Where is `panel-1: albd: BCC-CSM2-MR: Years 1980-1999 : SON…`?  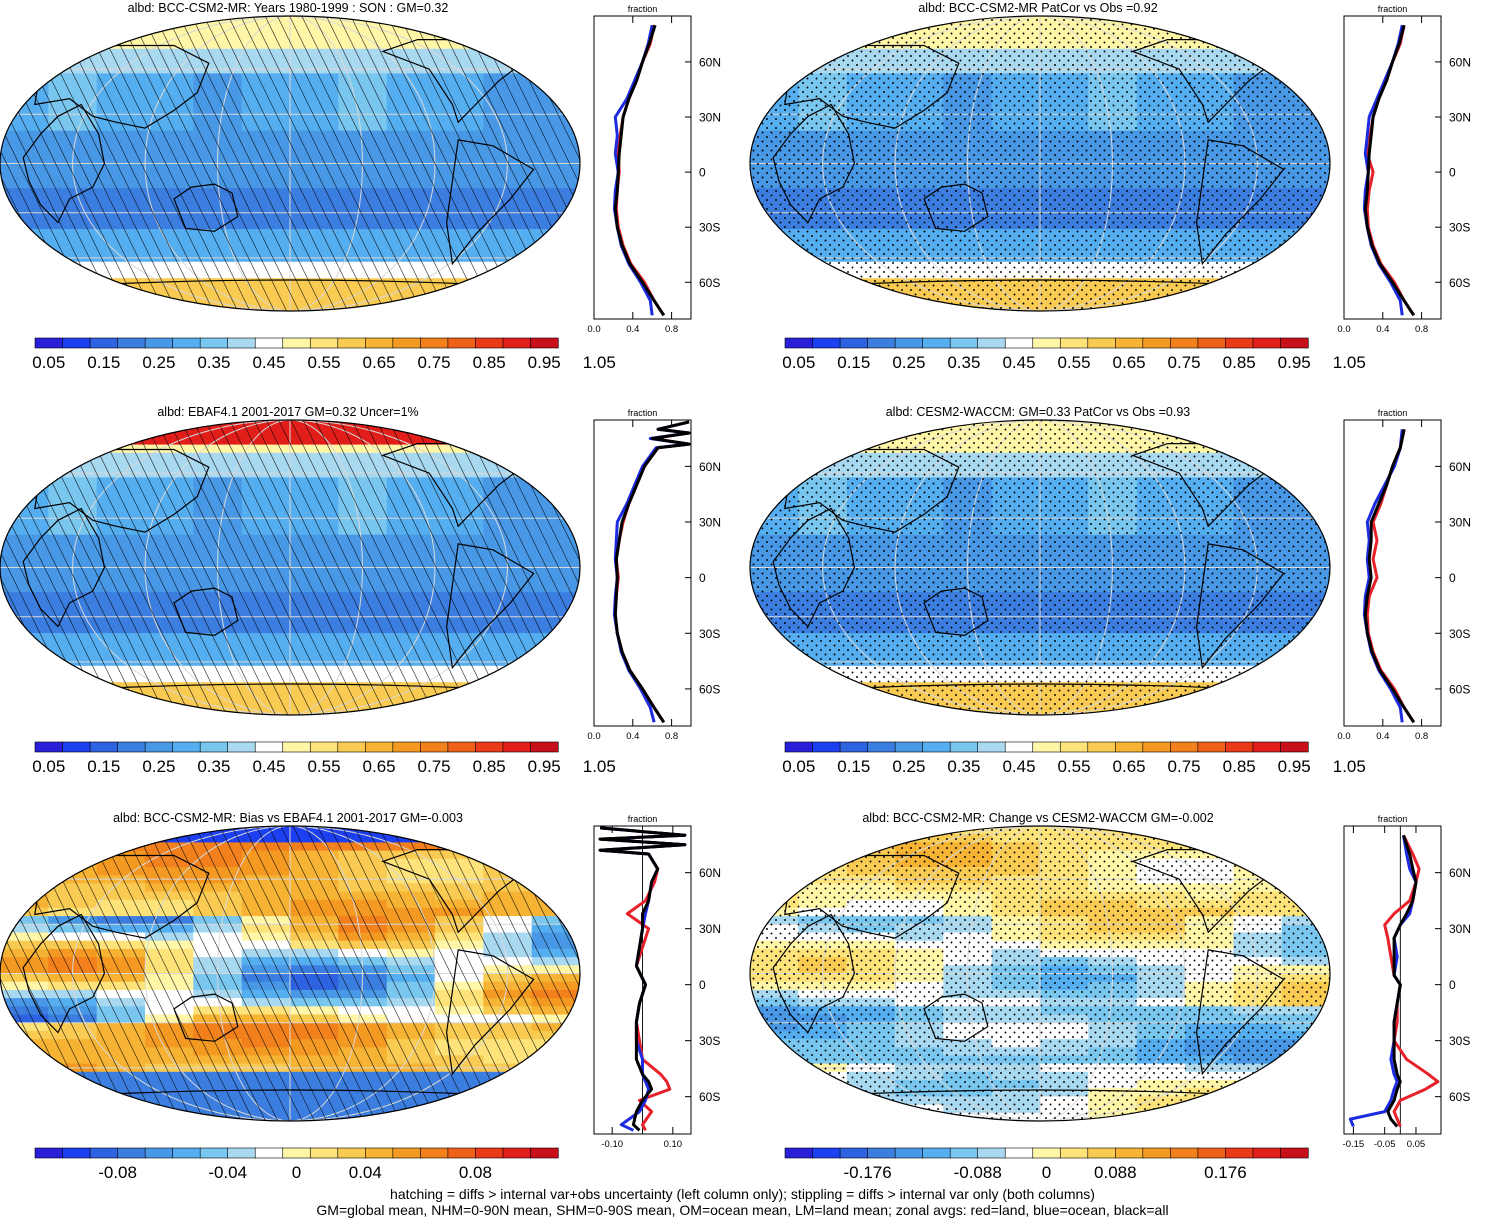
panel-1: albd: BCC-CSM2-MR: Years 1980-1999 : SON… is located at coordinates (360, 186).